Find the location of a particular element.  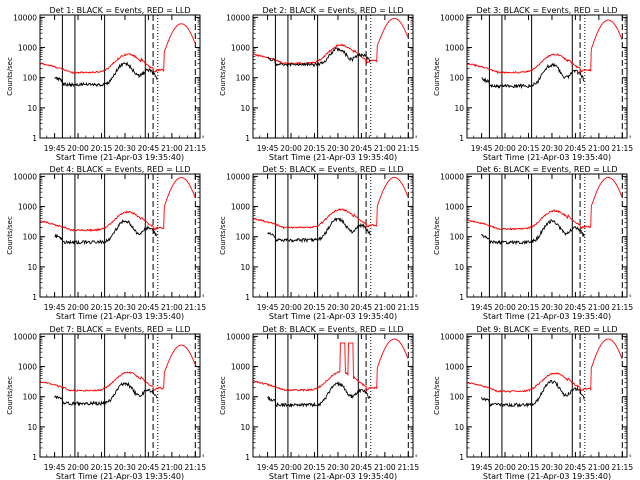

panel-title: Det 8: BLACK = Events, RED = LLD is located at coordinates (333, 329).